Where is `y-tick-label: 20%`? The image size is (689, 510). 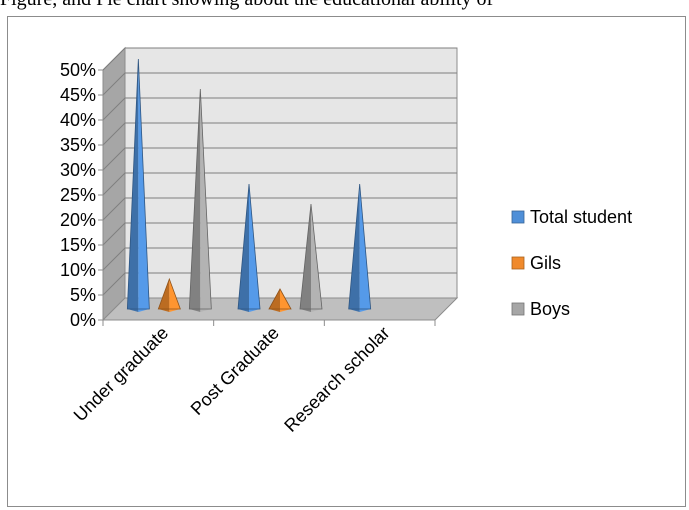 y-tick-label: 20% is located at coordinates (78, 220).